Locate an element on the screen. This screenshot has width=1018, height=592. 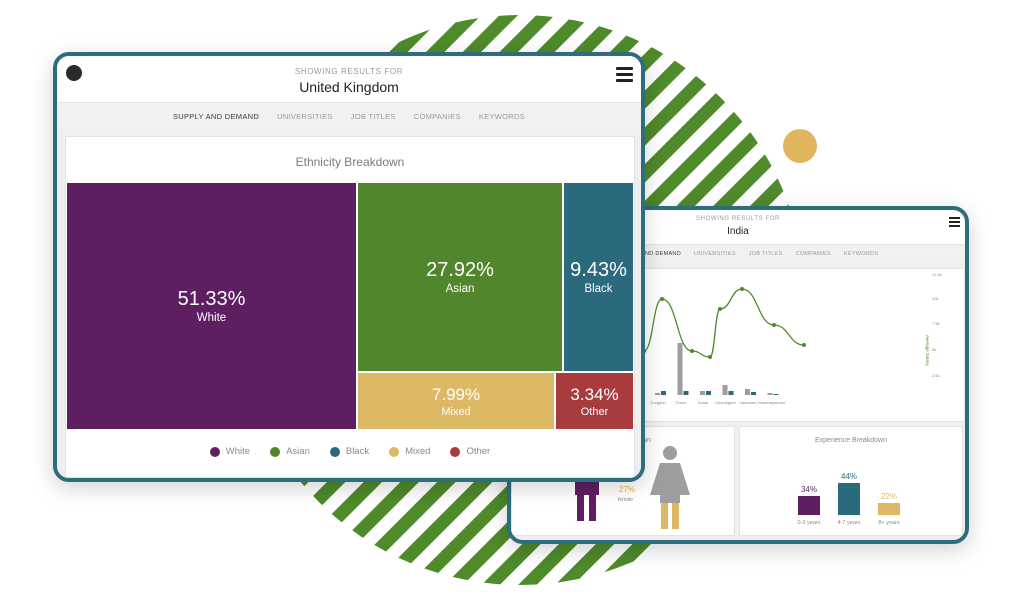
country-title: United Kingdom is located at coordinates (349, 87).